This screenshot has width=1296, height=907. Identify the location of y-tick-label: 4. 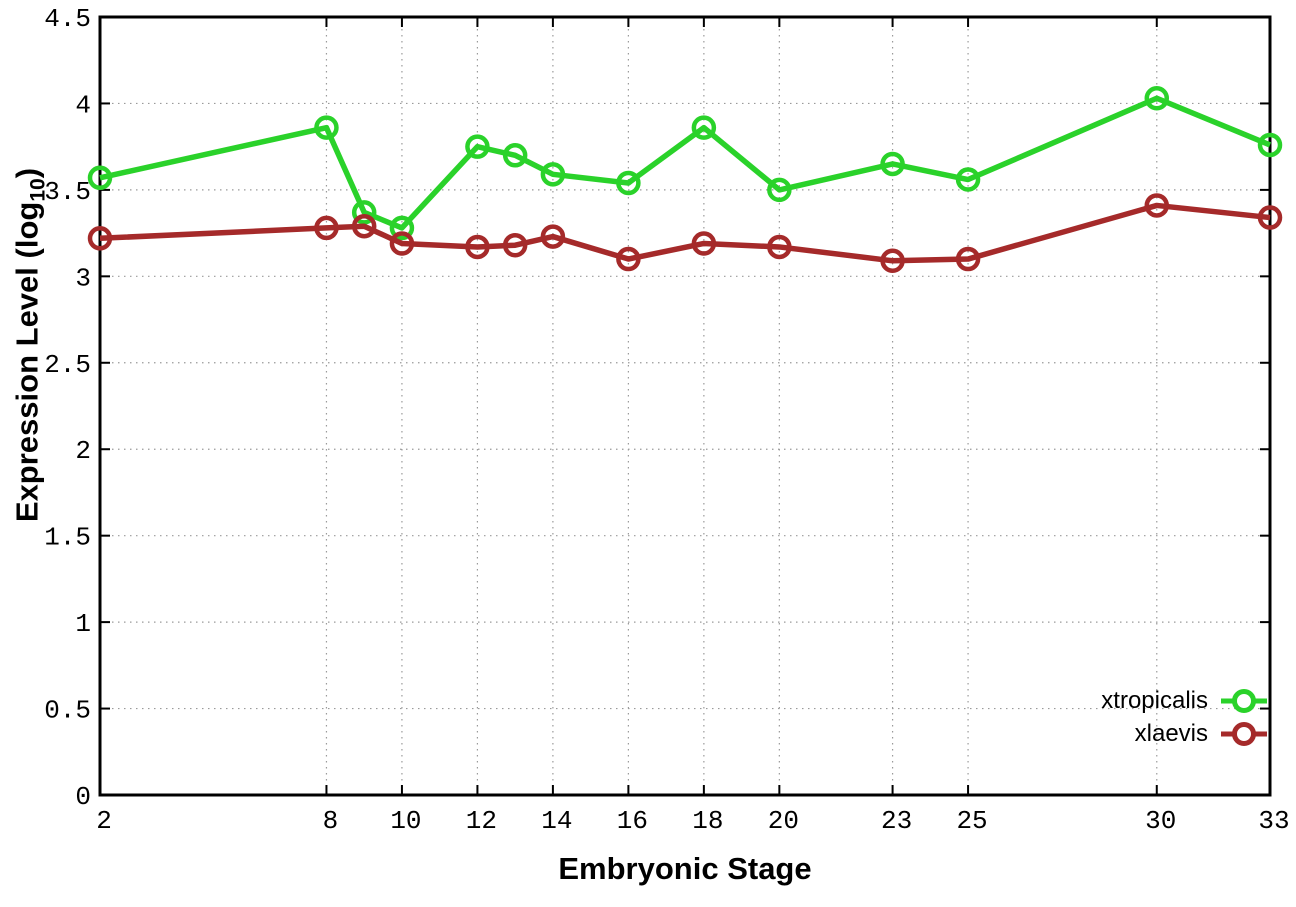
(83, 105).